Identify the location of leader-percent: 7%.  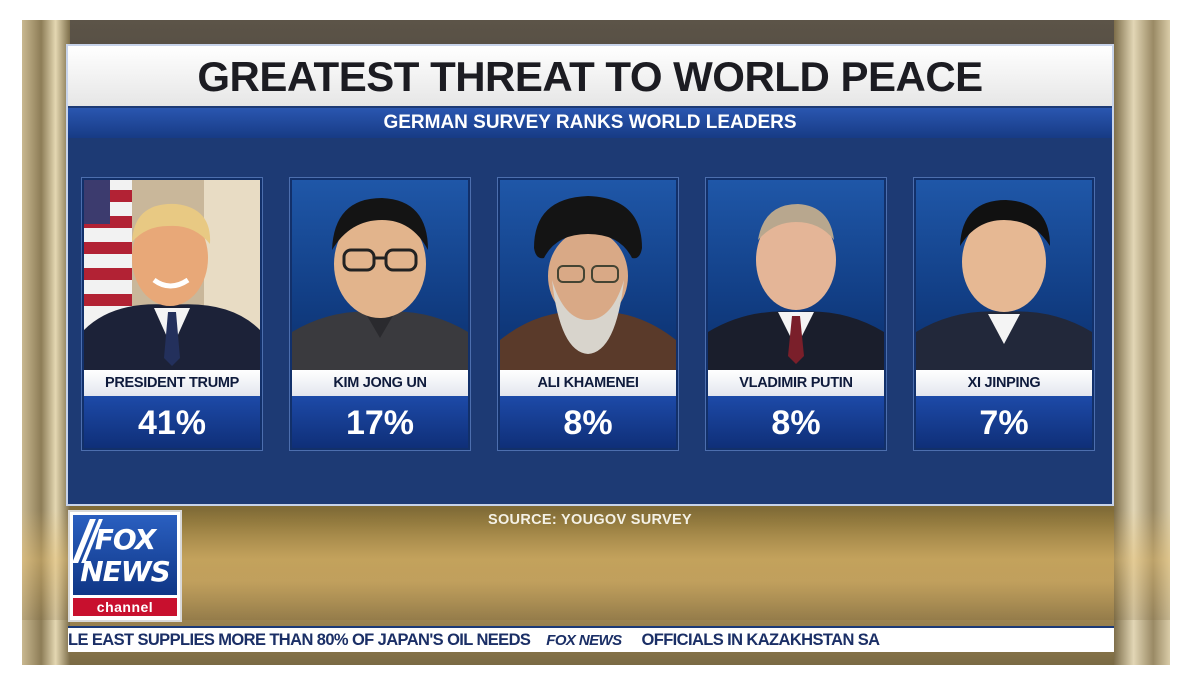
(1004, 422).